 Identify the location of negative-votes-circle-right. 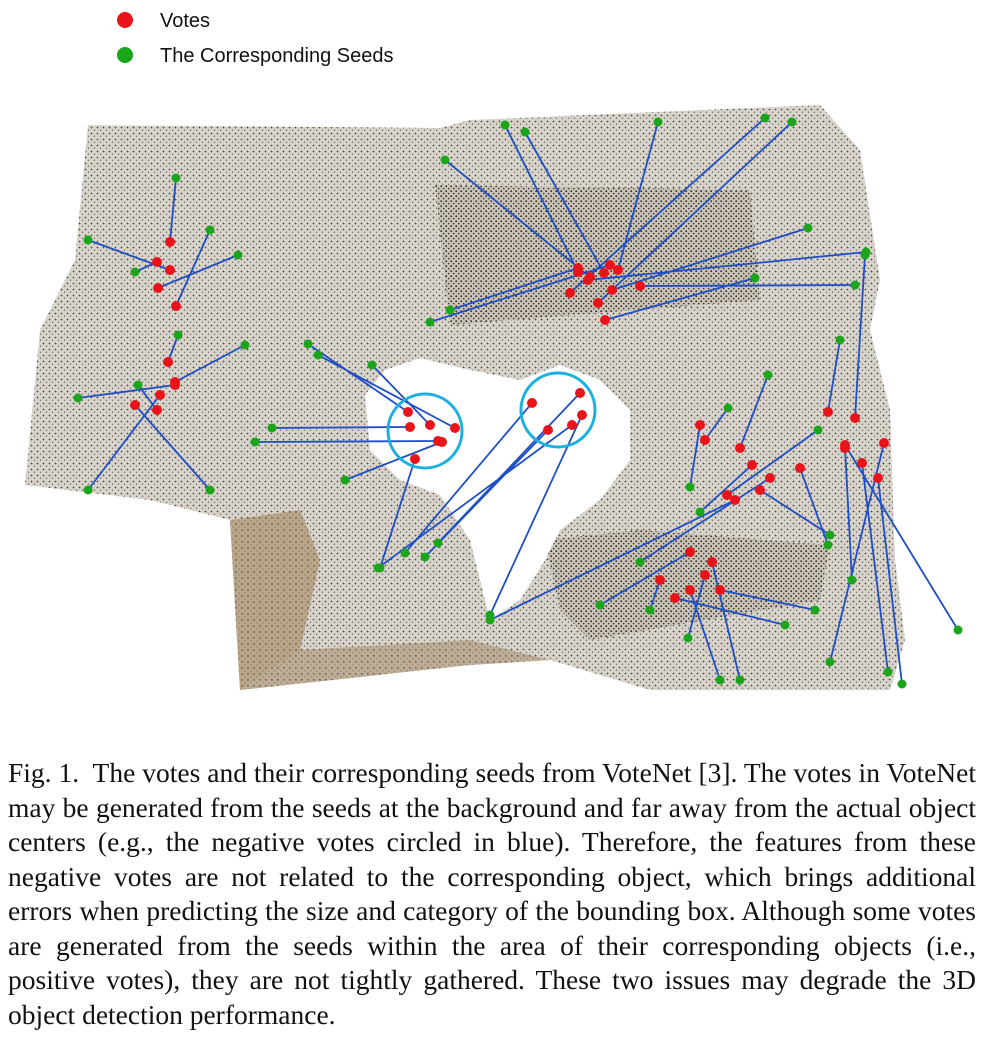
(558, 410).